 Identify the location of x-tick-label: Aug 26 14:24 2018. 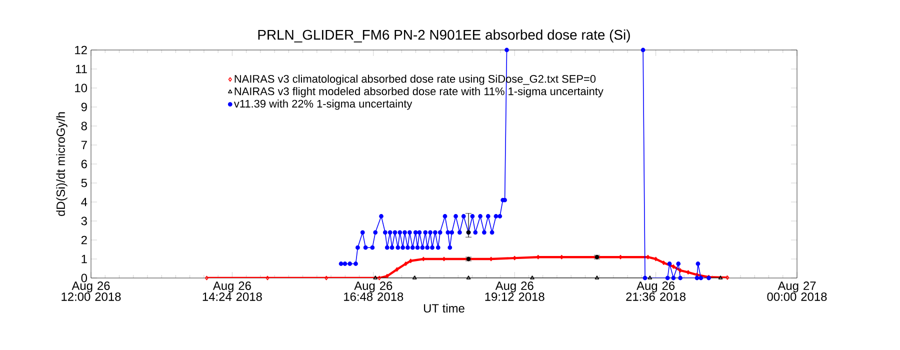
(232, 291).